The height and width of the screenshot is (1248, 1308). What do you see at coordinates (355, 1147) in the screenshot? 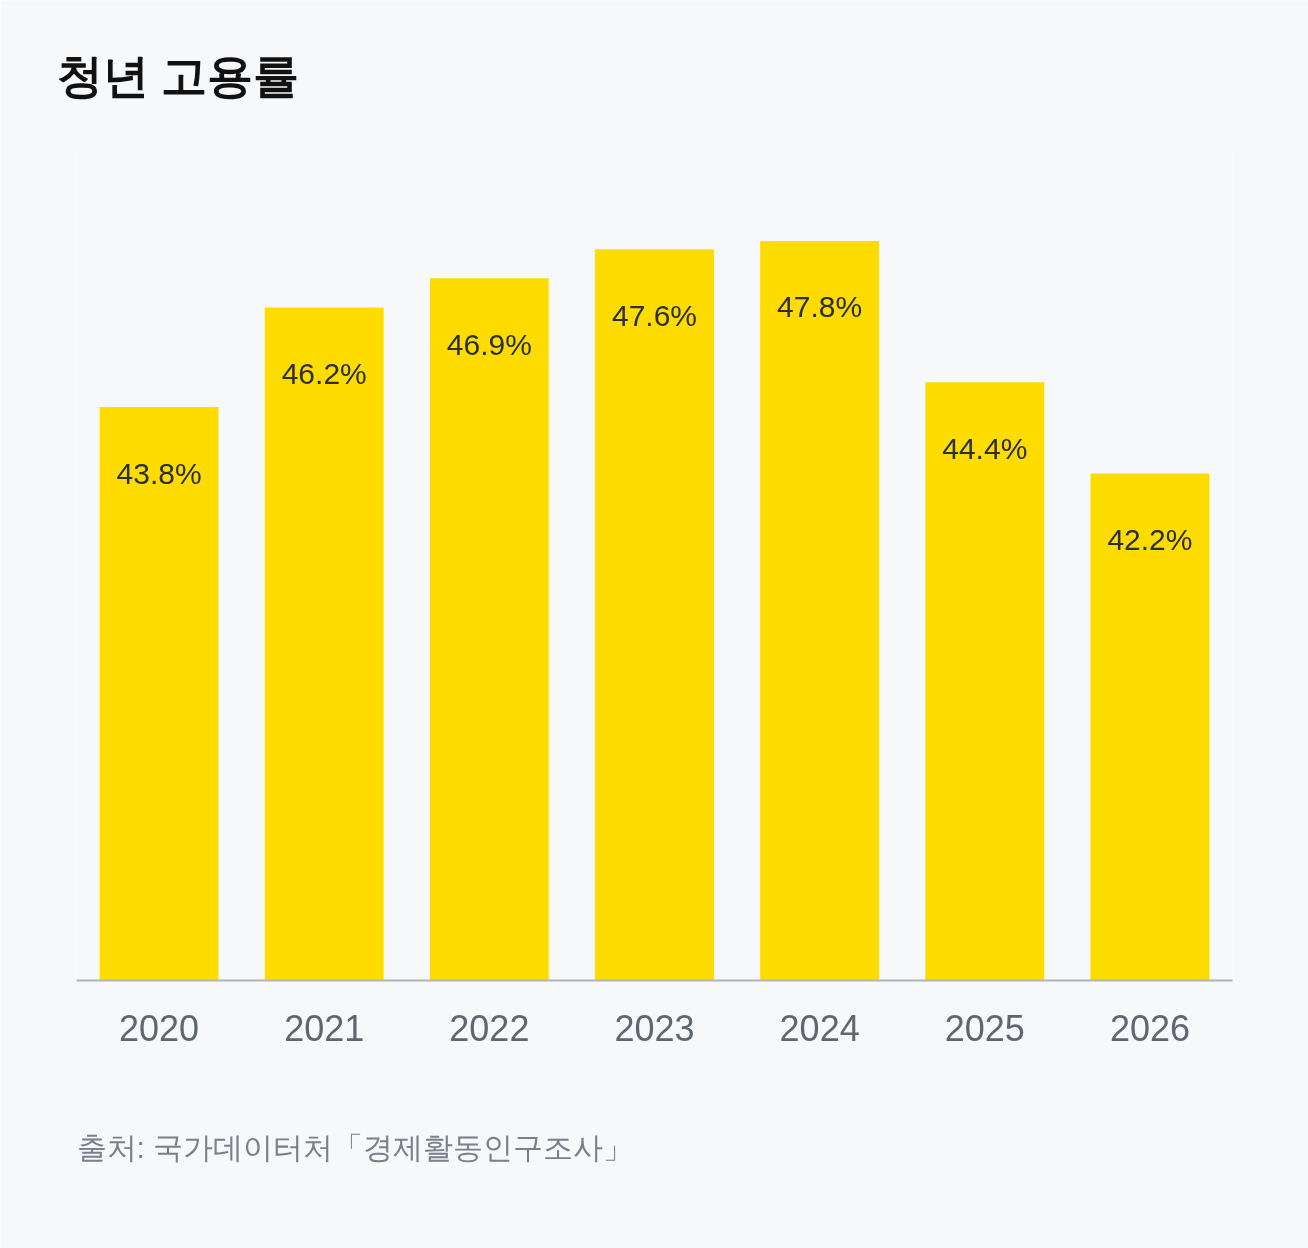
I see `source-note: 출처: 국가데이터처「경제활동인구조사」` at bounding box center [355, 1147].